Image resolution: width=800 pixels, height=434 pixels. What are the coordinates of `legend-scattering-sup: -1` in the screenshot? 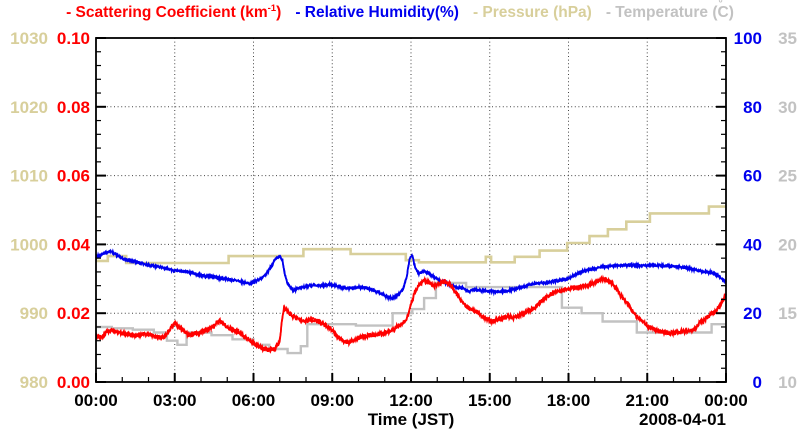 It's located at (272, 8).